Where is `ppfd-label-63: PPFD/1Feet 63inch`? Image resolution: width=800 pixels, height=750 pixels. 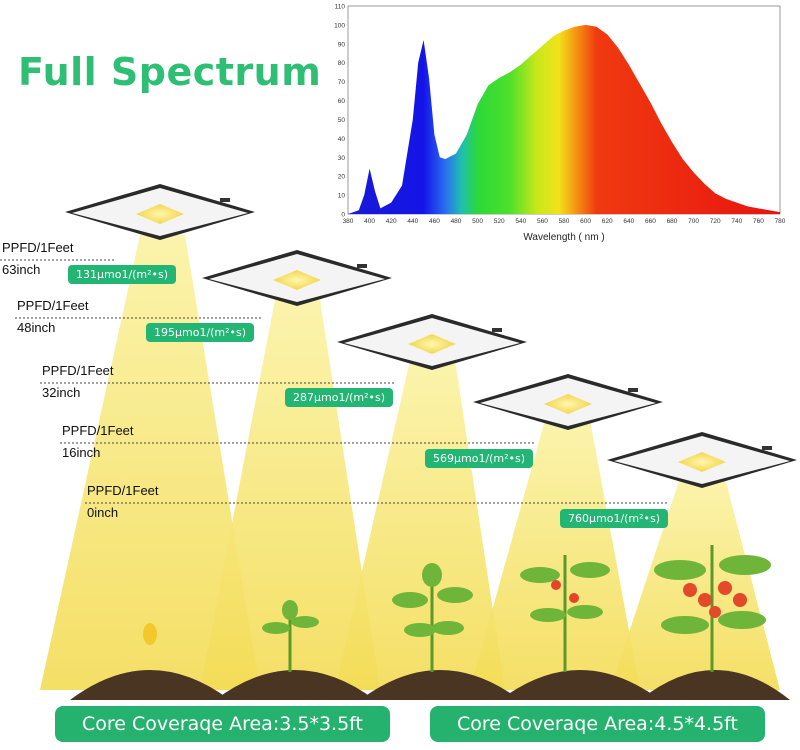 ppfd-label-63: PPFD/1Feet 63inch is located at coordinates (38, 259).